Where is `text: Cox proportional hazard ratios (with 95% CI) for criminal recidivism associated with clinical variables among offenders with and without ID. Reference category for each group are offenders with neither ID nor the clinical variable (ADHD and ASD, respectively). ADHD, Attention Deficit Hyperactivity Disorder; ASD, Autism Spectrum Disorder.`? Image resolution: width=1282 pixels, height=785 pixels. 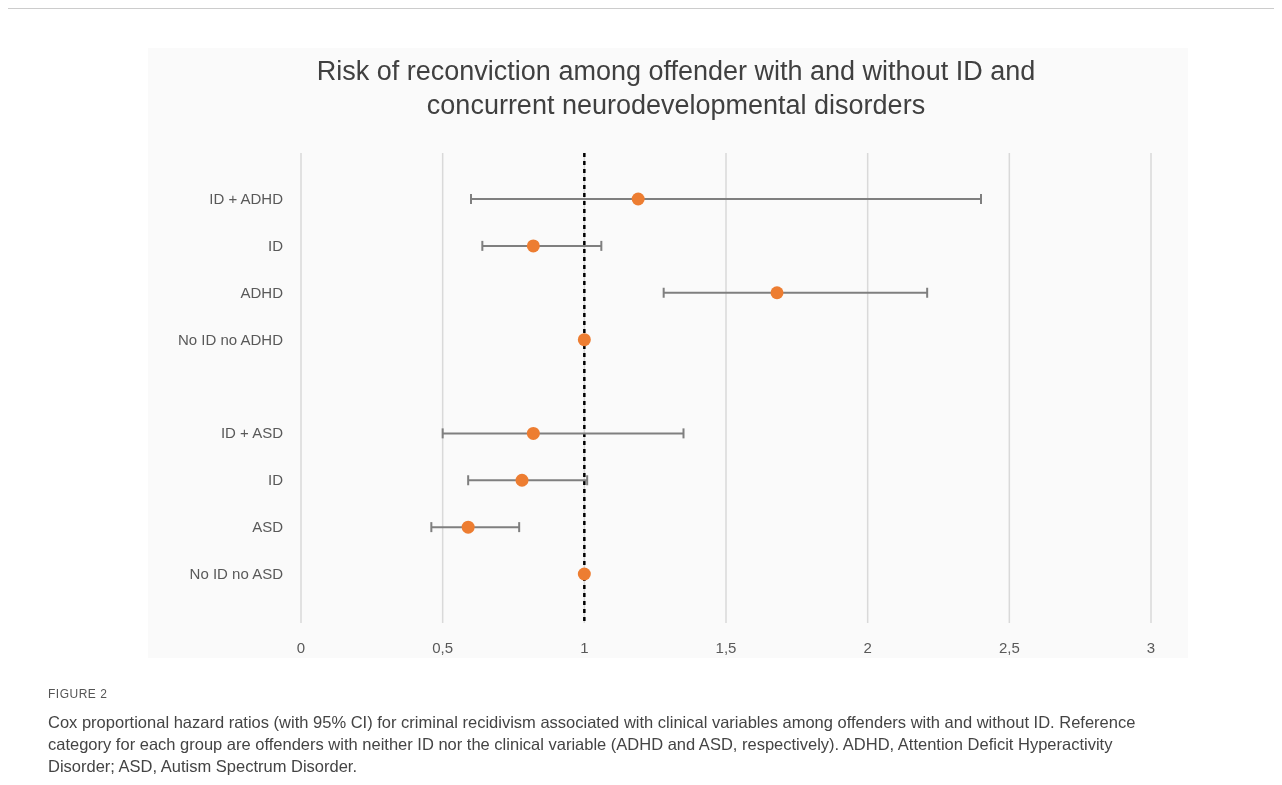
text: Cox proportional hazard ratios (with 95% CI) for criminal recidivism associated with clinical variables among offenders with and without ID. Reference category for each group are offenders with neither ID nor the clinical variable (ADHD and ASD, respectively). ADHD, Attention Deficit Hyperactivity Disorder; ASD, Autism Spectrum Disorder. is located at coordinates (592, 744).